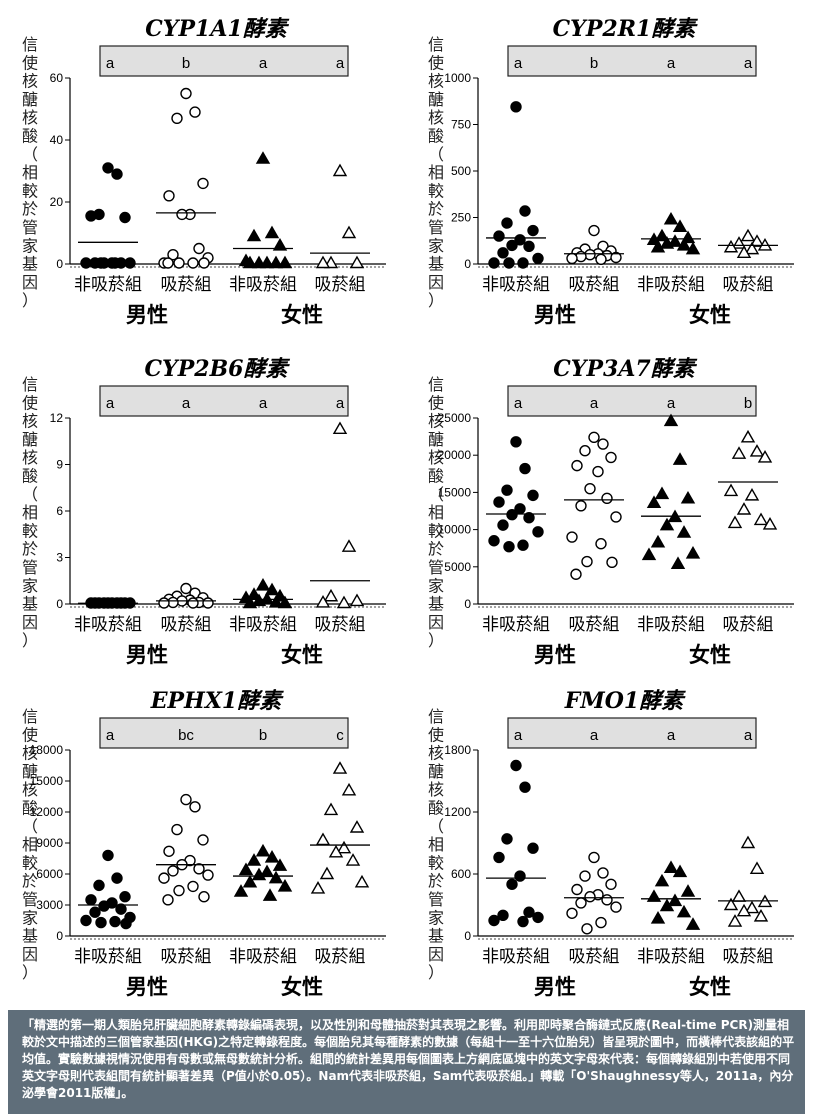 This screenshot has height=1120, width=813. What do you see at coordinates (218, 369) in the screenshot?
I see `chart-title: CYP2B6酵素` at bounding box center [218, 369].